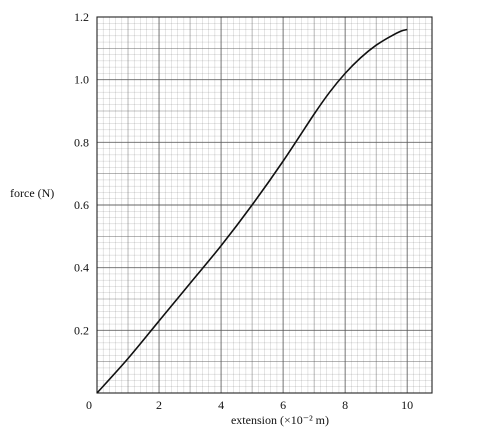 Image resolution: width=500 pixels, height=433 pixels. I want to click on x-tick-label: 2, so click(159, 405).